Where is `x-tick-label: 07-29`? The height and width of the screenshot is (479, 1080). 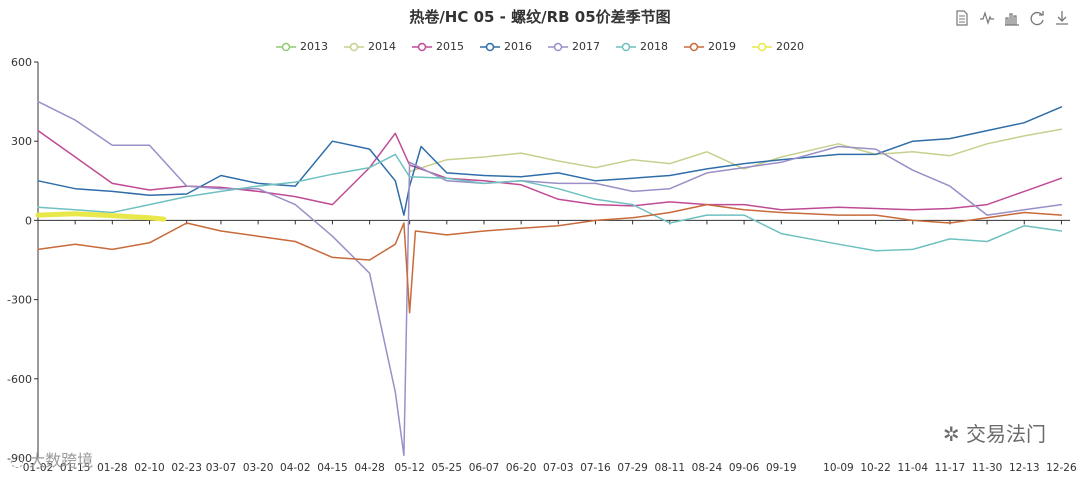 x-tick-label: 07-29 is located at coordinates (632, 468).